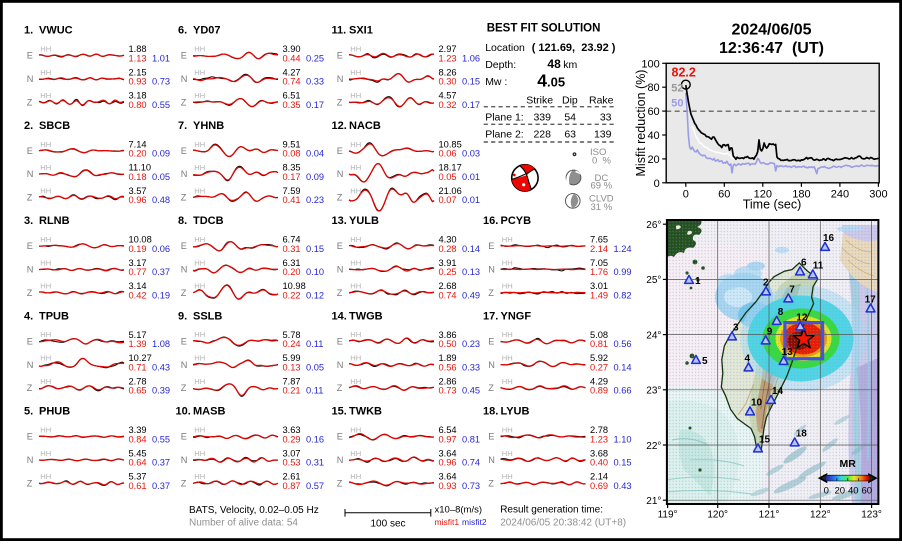 The height and width of the screenshot is (546, 902). I want to click on svg-text: 4.29, so click(599, 382).